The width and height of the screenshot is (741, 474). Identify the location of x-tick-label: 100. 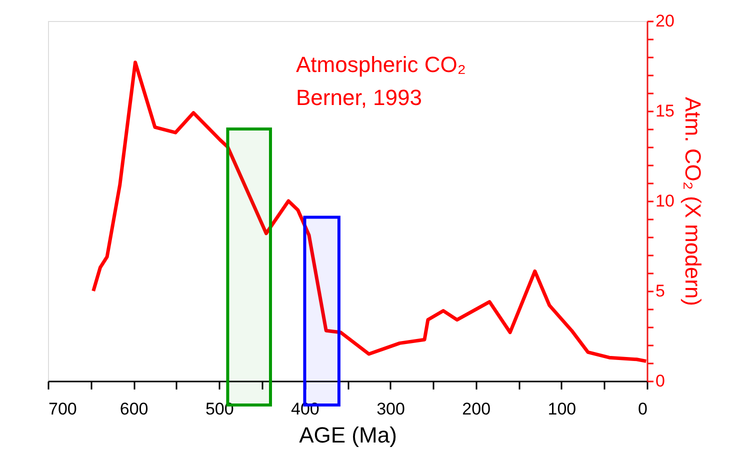
(562, 409).